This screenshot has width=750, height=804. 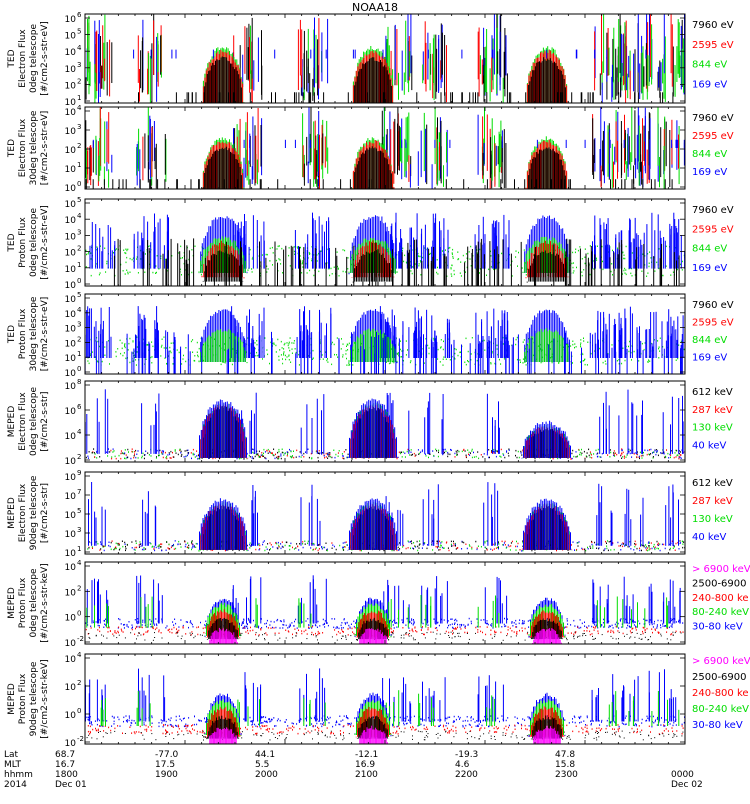 I want to click on y-tick-exponent: 1, so click(x=79, y=98).